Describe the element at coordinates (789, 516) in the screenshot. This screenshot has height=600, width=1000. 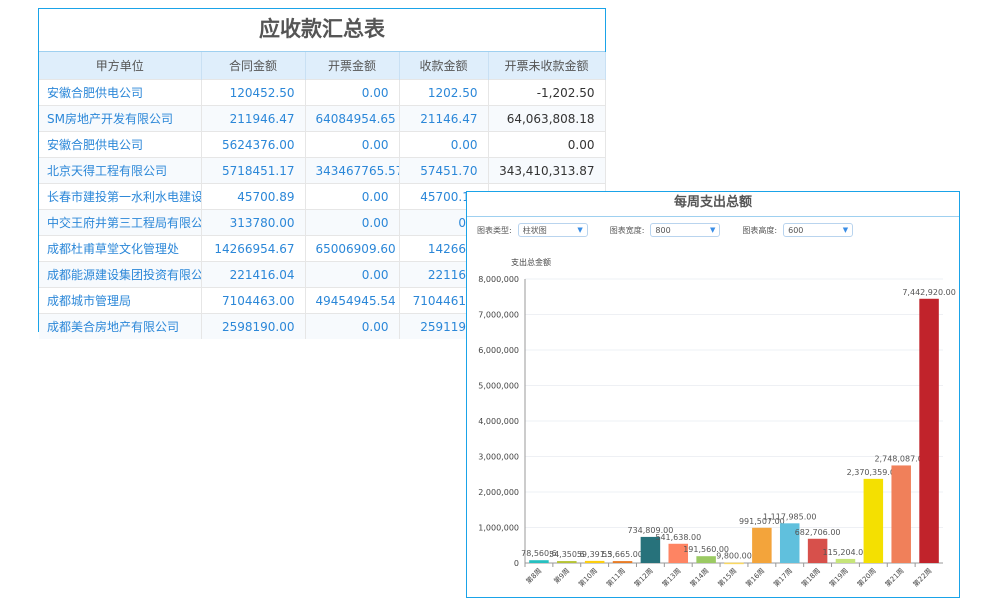
I see `data-label: 1,117,985.00` at that location.